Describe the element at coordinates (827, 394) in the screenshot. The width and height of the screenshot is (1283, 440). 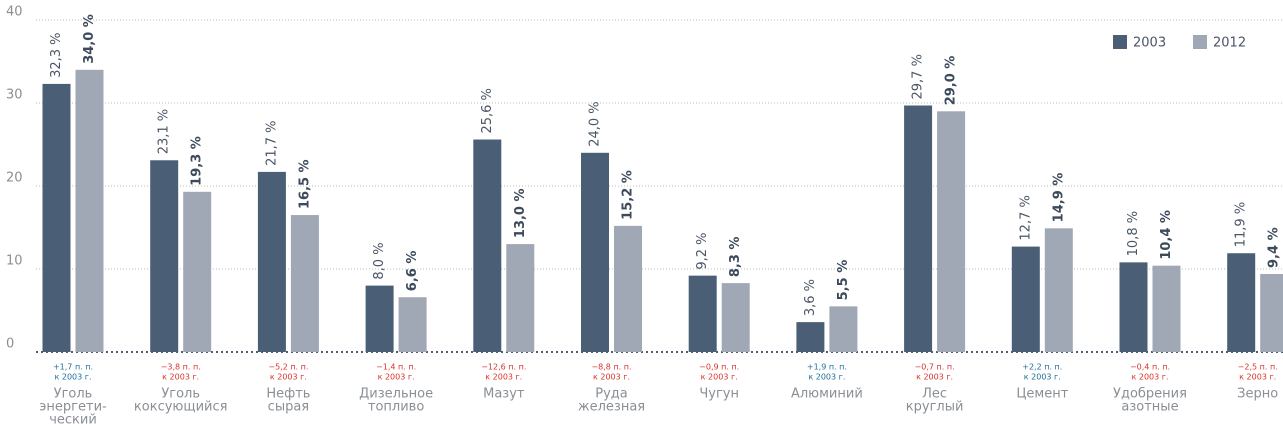
I see `x-tick-label: Алюминий` at that location.